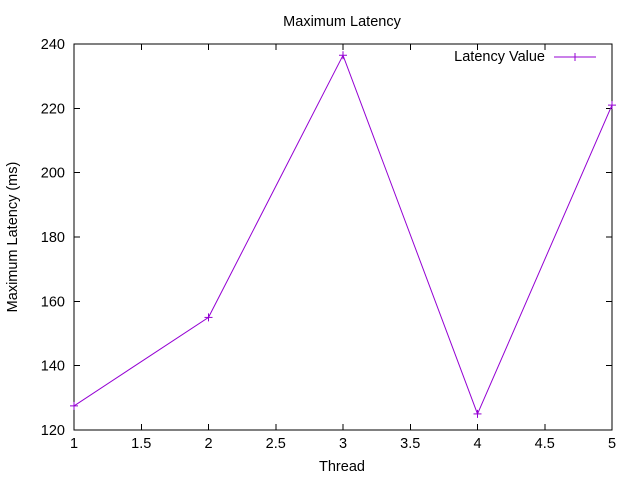 This screenshot has height=480, width=640. Describe the element at coordinates (545, 444) in the screenshot. I see `x-tick-label: 4.5` at that location.